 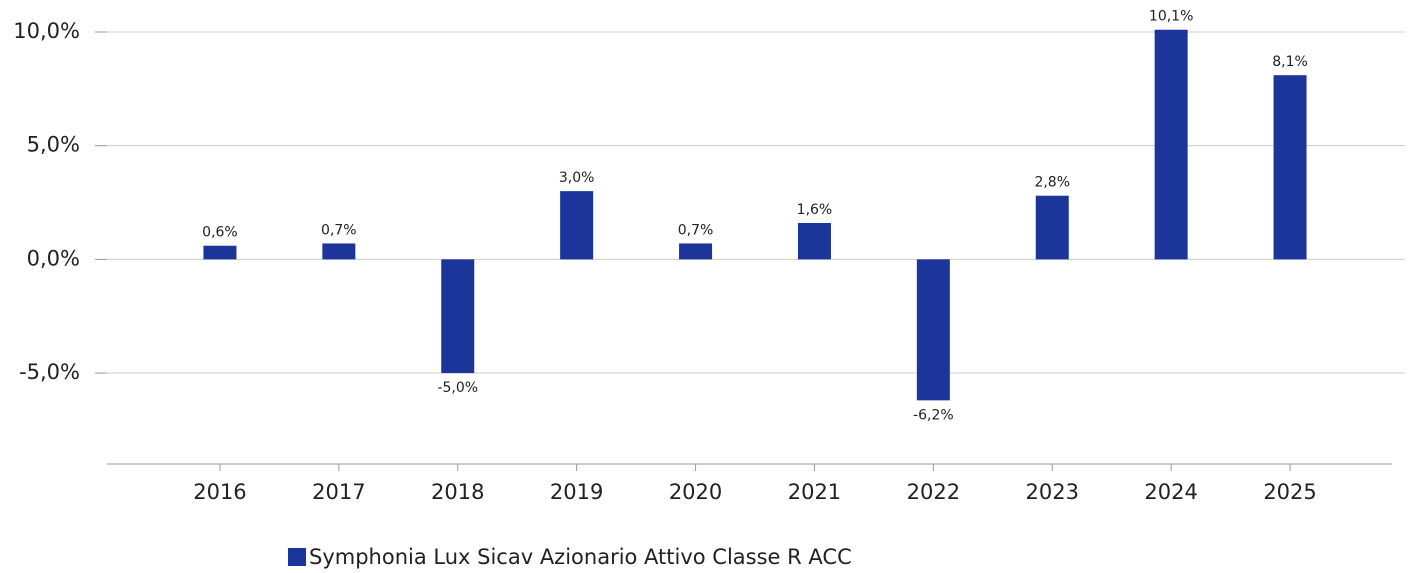 What do you see at coordinates (53, 145) in the screenshot?
I see `y-tick-label: 5,0%` at bounding box center [53, 145].